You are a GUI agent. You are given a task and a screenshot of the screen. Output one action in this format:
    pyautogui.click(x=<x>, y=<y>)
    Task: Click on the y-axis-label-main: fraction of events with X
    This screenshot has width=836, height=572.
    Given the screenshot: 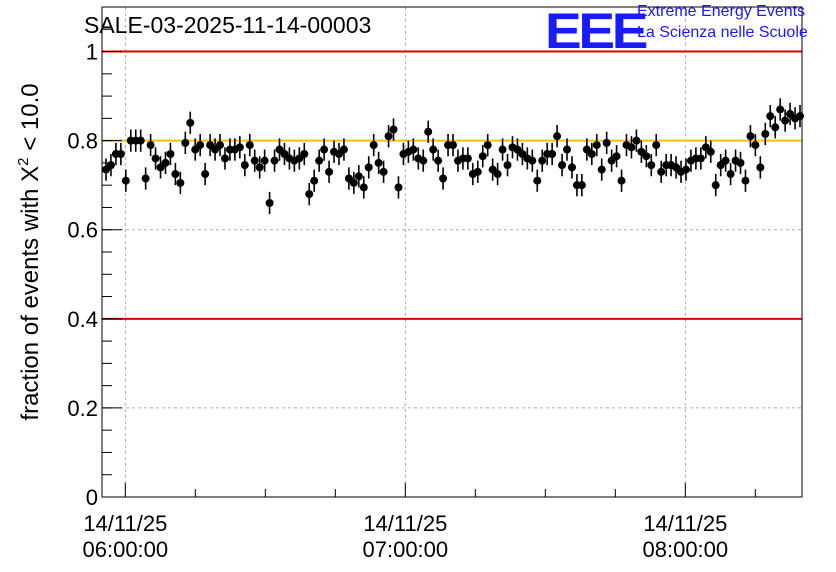 What is the action you would take?
    pyautogui.click(x=30, y=293)
    